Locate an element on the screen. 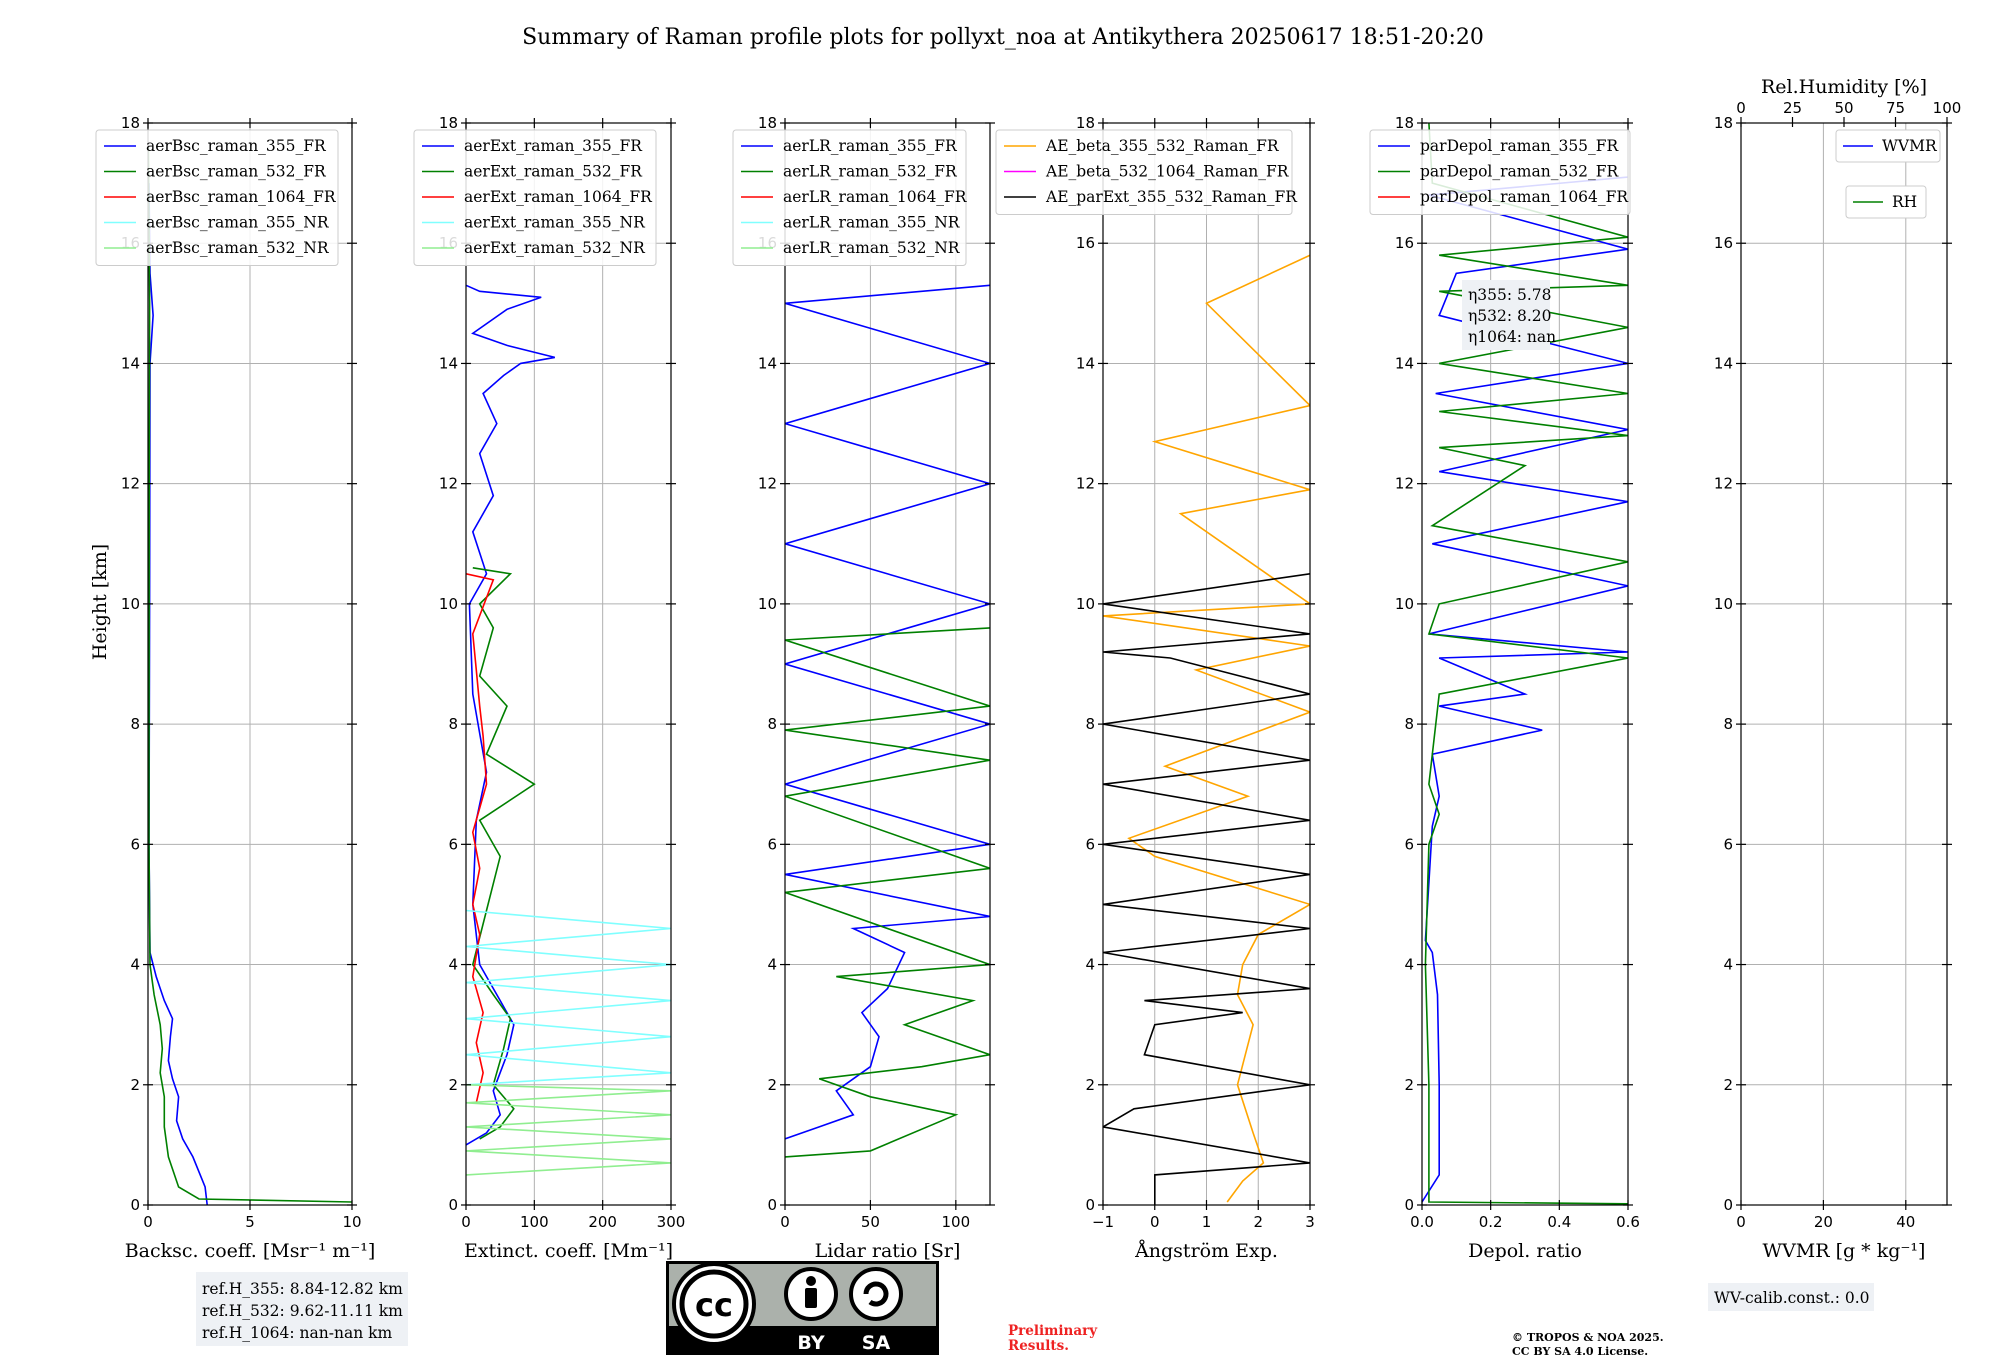 This screenshot has width=2000, height=1360. x-tick-label: 0.4 is located at coordinates (1559, 1222).